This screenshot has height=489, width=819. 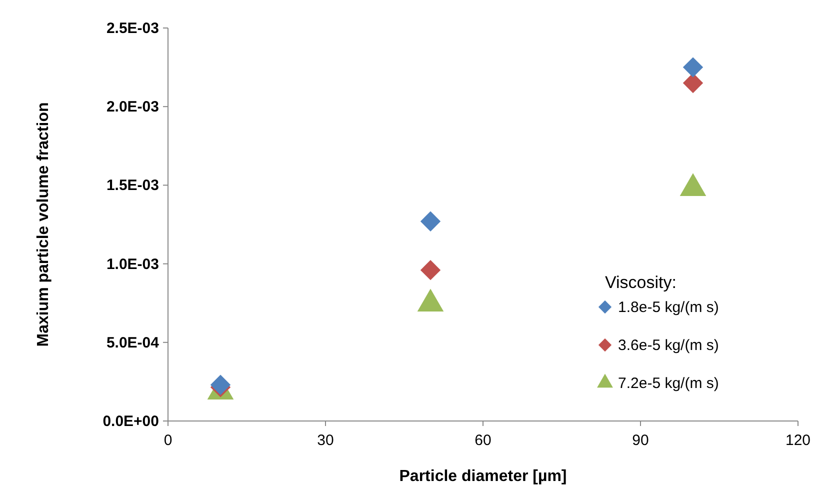 What do you see at coordinates (483, 440) in the screenshot?
I see `x-tick-label: 60` at bounding box center [483, 440].